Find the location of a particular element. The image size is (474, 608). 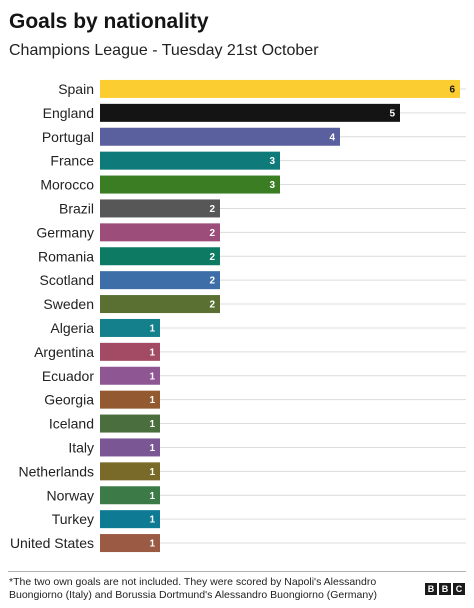

value-label: 6 is located at coordinates (452, 89).